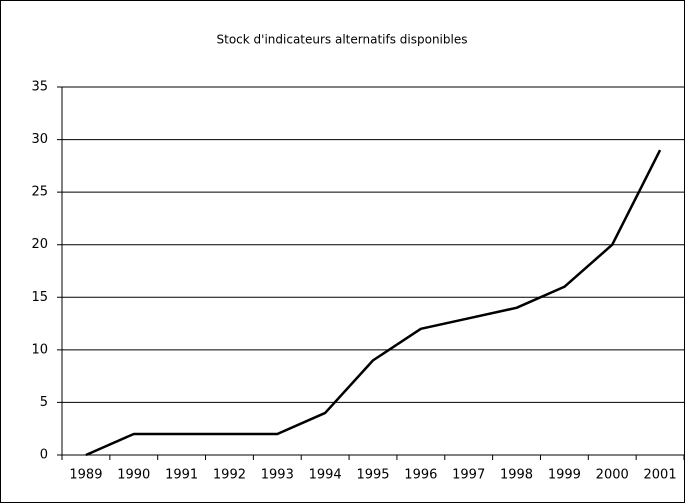 This screenshot has width=685, height=503. I want to click on x-tick-label: 1993, so click(277, 475).